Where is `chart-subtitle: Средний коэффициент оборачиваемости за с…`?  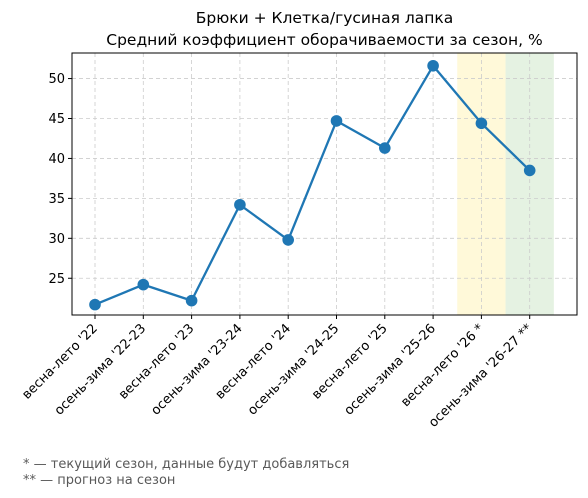 chart-subtitle: Средний коэффициент оборачиваемости за с… is located at coordinates (324, 40).